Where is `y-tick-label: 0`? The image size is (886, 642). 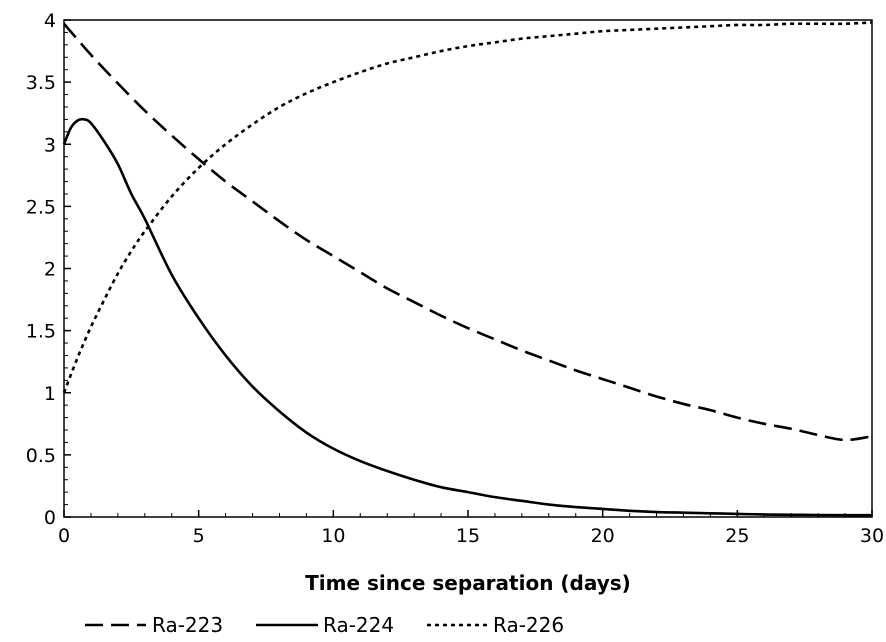 y-tick-label: 0 is located at coordinates (50, 518).